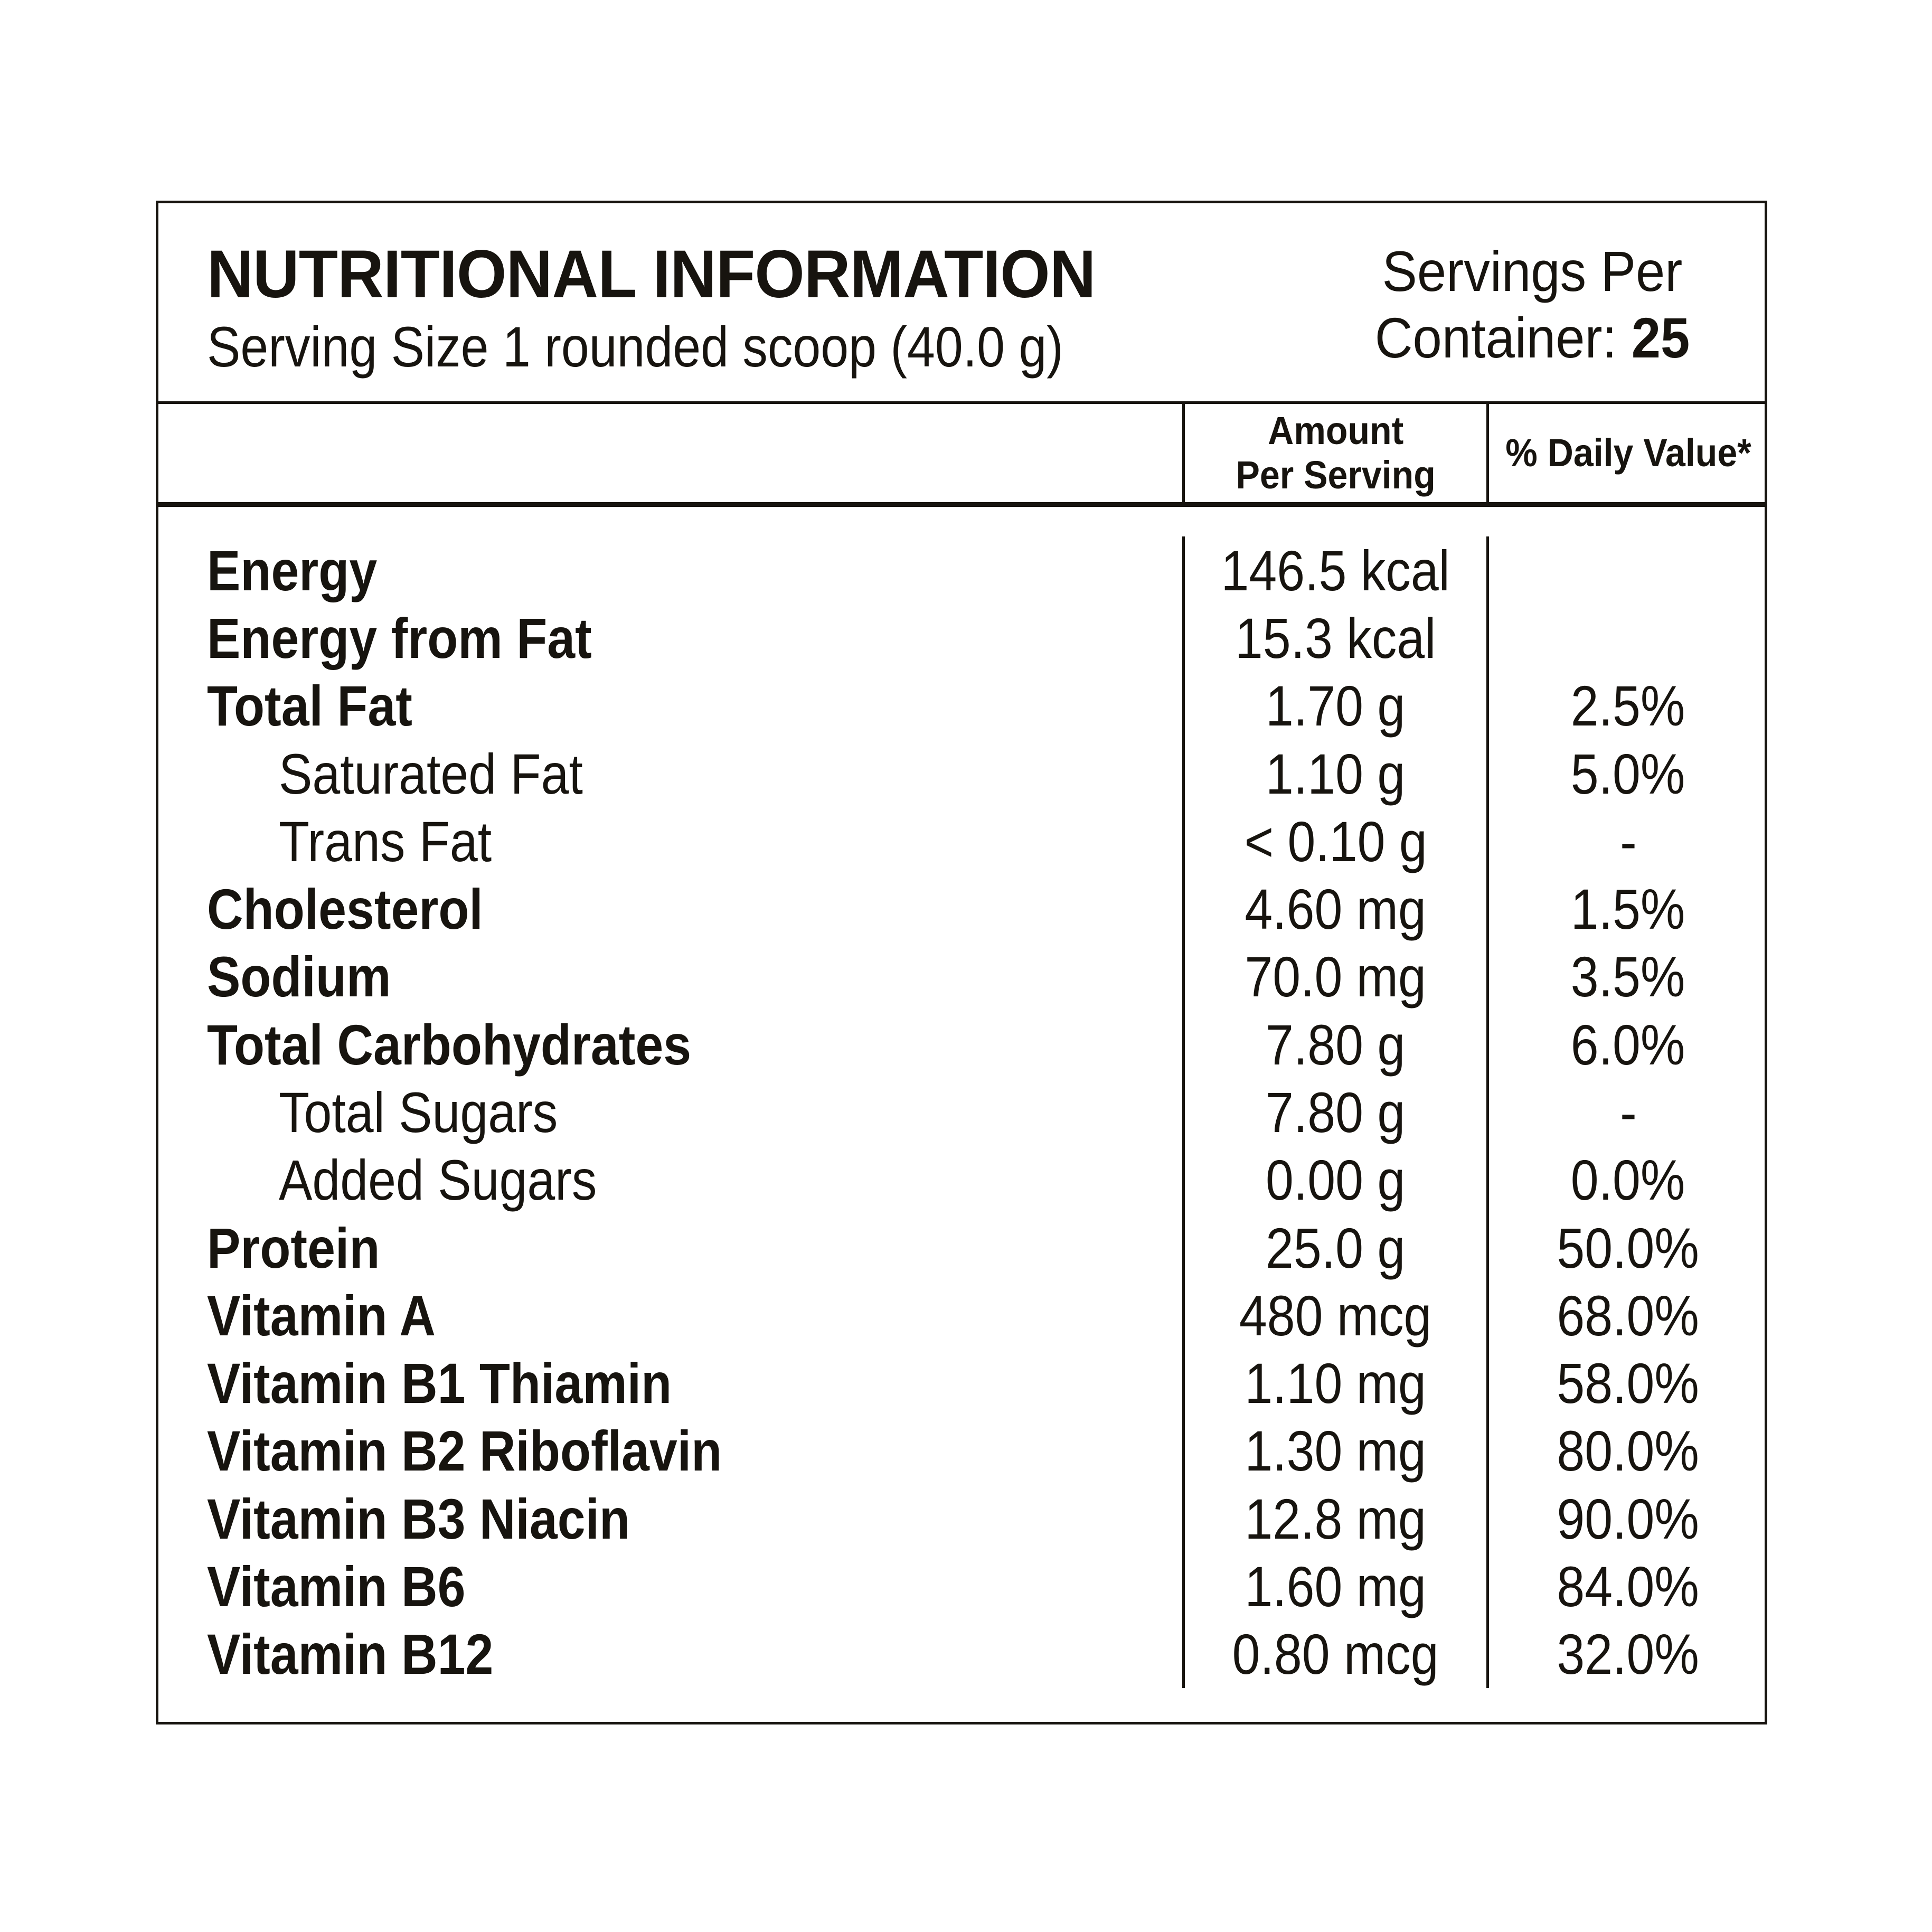 The width and height of the screenshot is (1932, 1932). What do you see at coordinates (438, 1180) in the screenshot?
I see `nutrient-label: Added Sugars` at bounding box center [438, 1180].